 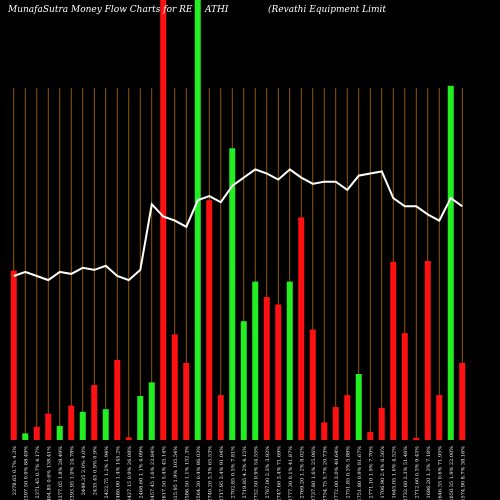 What do you see at coordinates (327, 9) in the screenshot?
I see `chart-title-right: (Revathi Equipment Limit` at bounding box center [327, 9].